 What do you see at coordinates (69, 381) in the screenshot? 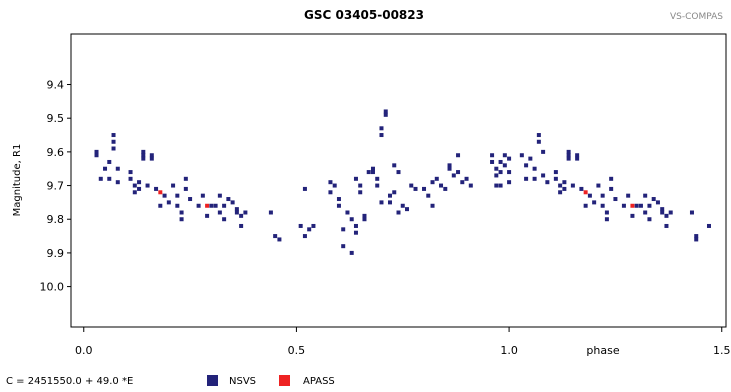
I see `epoch-formula: C = 2451550.0 + 49.0 *E` at bounding box center [69, 381].